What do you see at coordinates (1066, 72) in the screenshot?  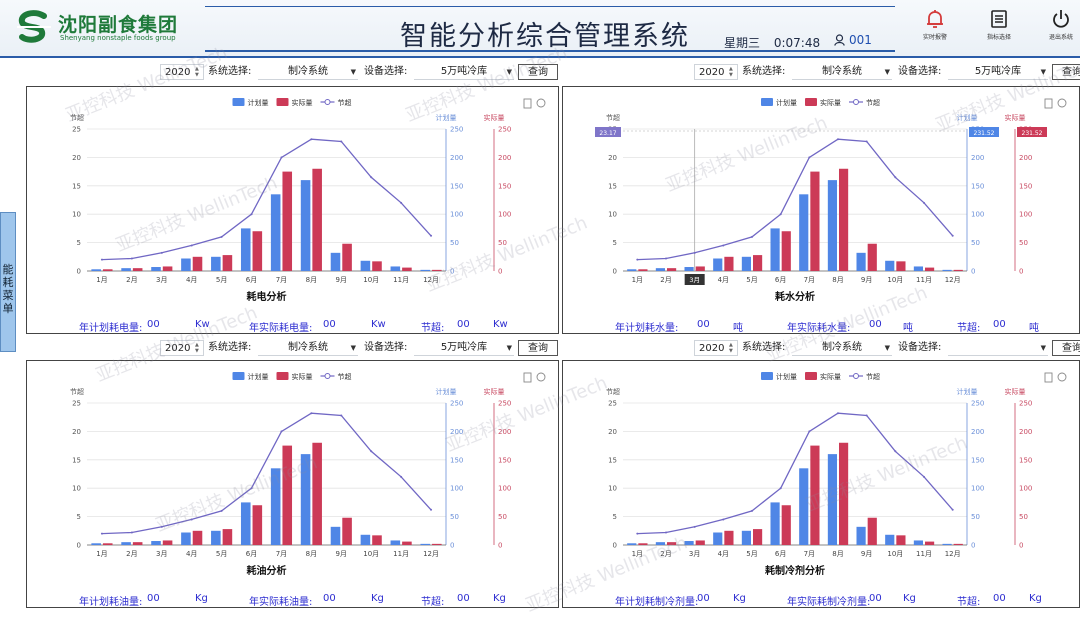 I see `query-button: 查询` at bounding box center [1066, 72].